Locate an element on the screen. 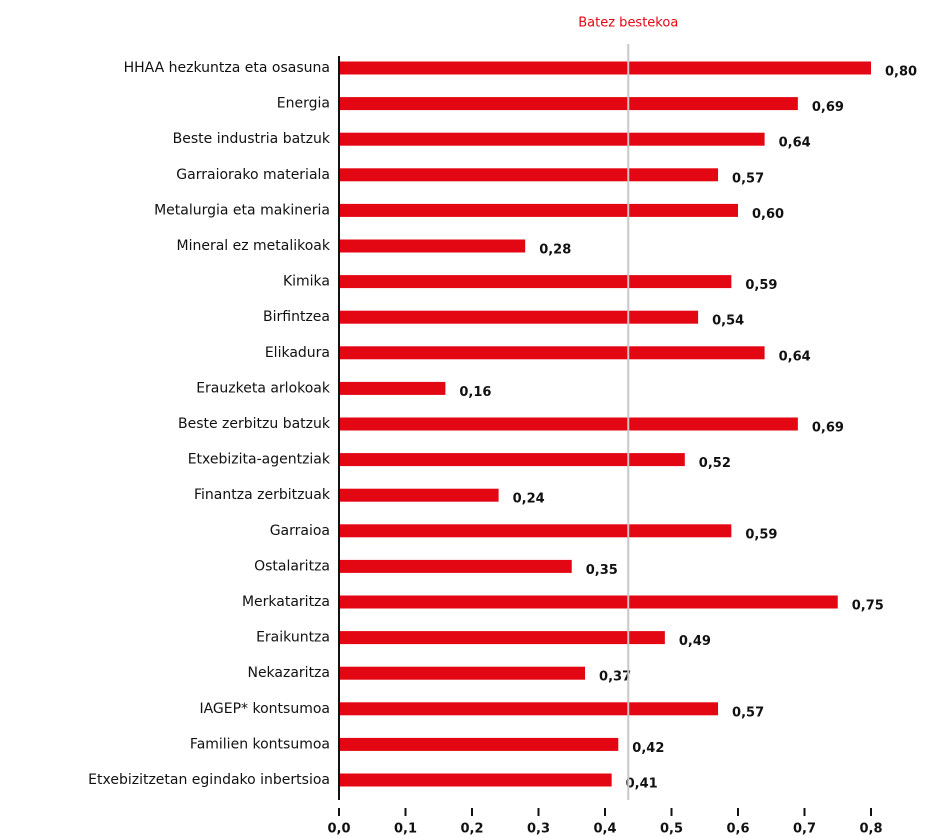 The height and width of the screenshot is (837, 930). y-tick-label: Finantza zerbitzuak is located at coordinates (262, 495).